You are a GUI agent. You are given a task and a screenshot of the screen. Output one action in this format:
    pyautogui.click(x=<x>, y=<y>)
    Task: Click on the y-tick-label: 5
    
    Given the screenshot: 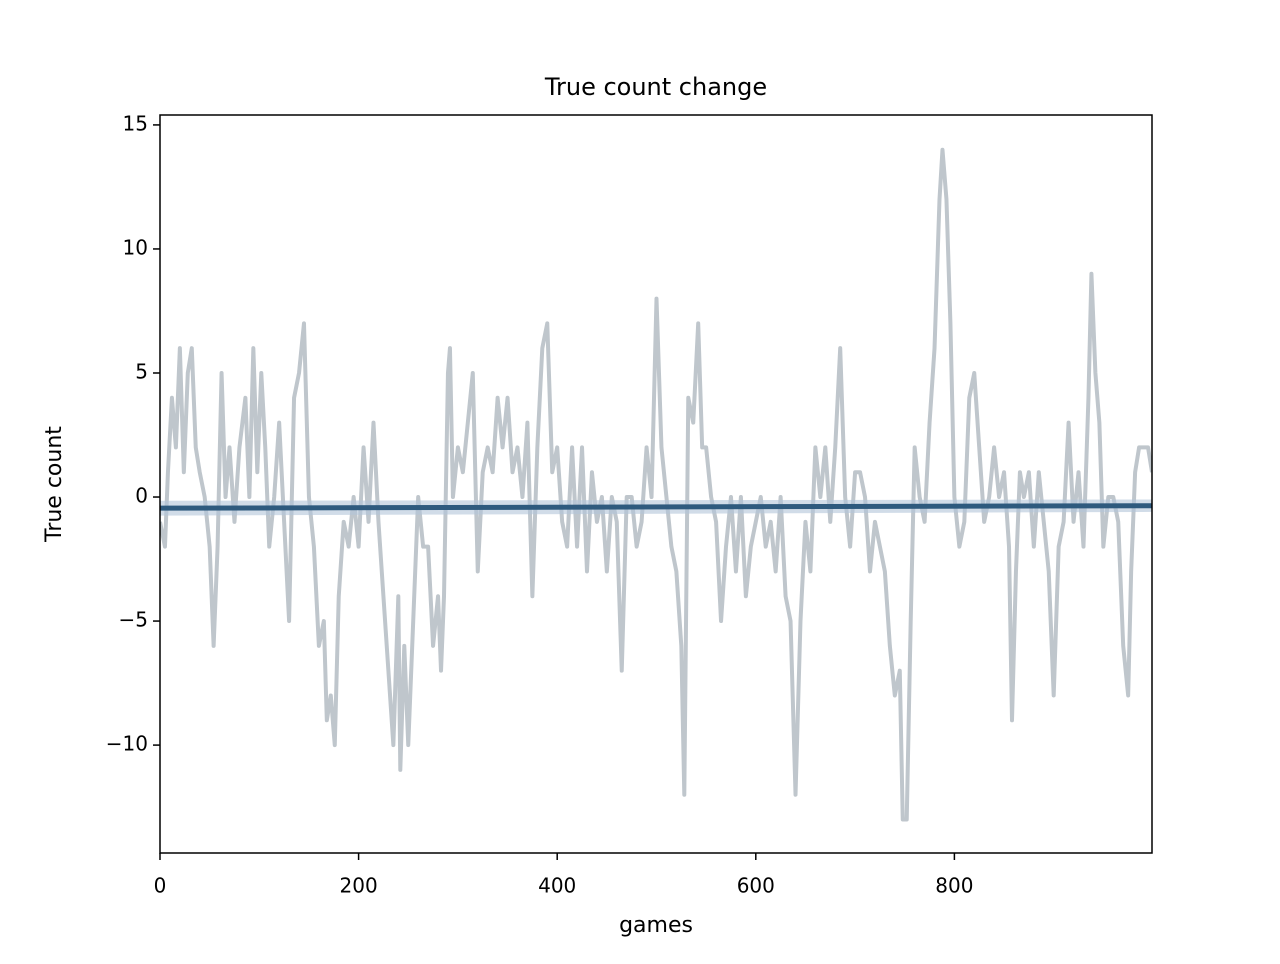 What is the action you would take?
    pyautogui.click(x=141, y=371)
    